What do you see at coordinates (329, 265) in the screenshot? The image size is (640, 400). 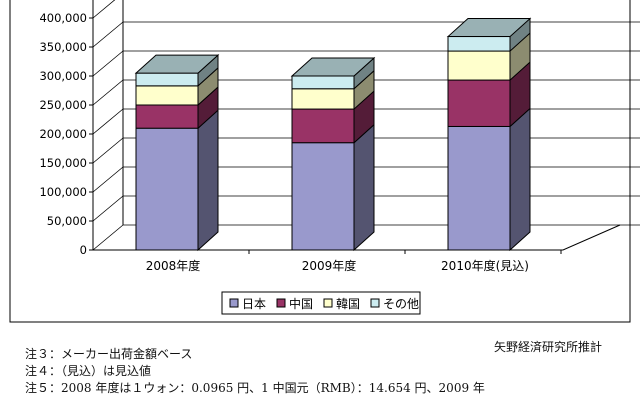 I see `x-tick-label: 2009年度` at bounding box center [329, 265].